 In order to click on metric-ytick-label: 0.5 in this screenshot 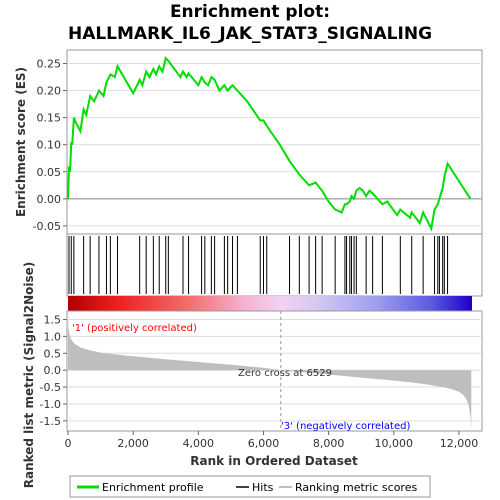, I will do `click(53, 353)`.